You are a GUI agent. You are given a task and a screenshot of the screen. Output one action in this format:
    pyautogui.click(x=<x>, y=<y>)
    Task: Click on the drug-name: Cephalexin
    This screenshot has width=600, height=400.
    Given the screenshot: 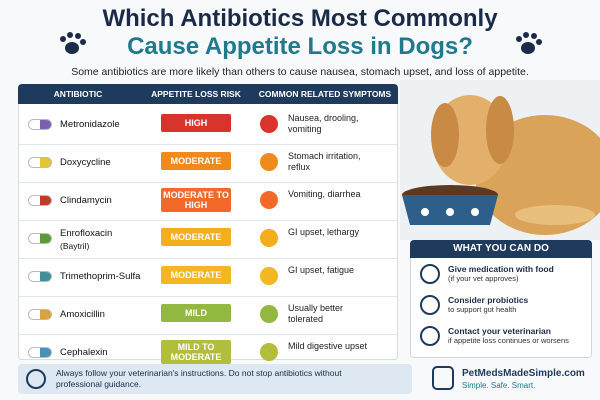 What is the action you would take?
    pyautogui.click(x=84, y=352)
    